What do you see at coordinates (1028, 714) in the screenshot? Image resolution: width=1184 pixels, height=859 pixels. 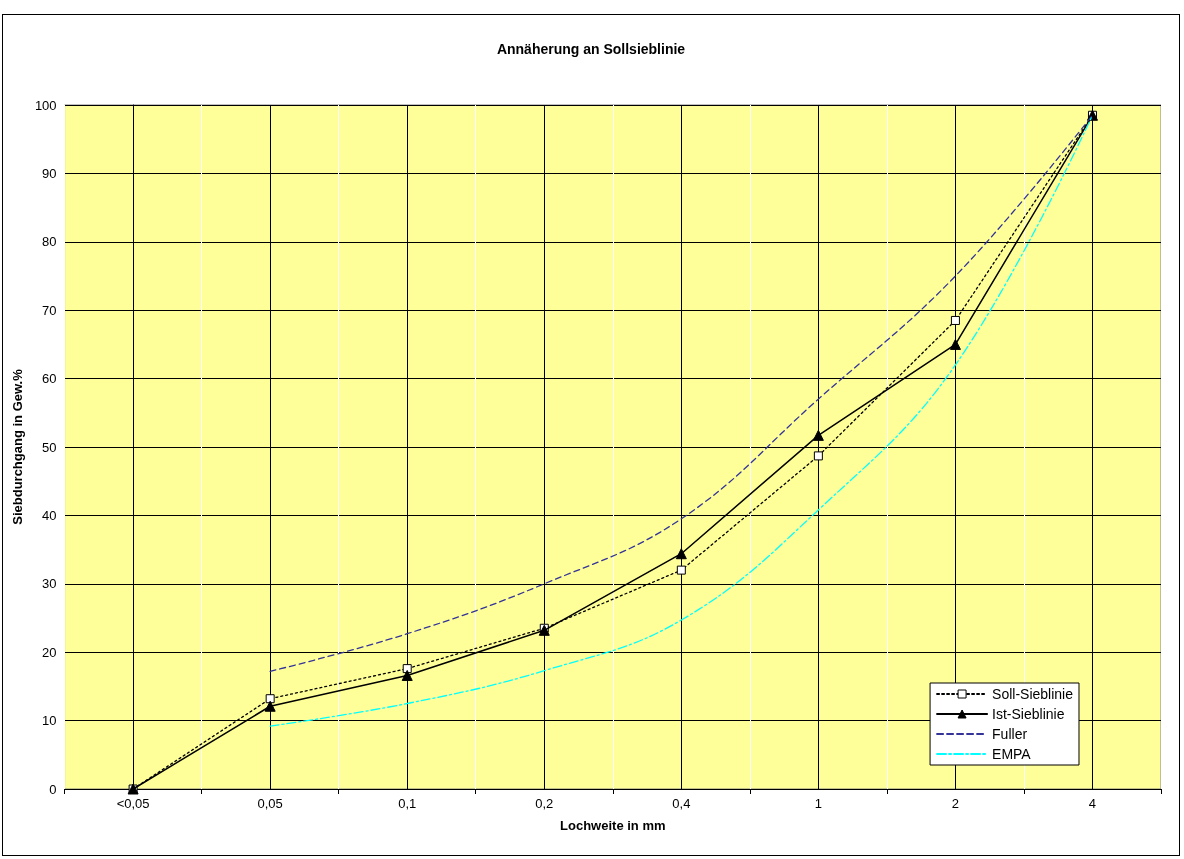 I see `legend-label: Ist-Sieblinie` at bounding box center [1028, 714].